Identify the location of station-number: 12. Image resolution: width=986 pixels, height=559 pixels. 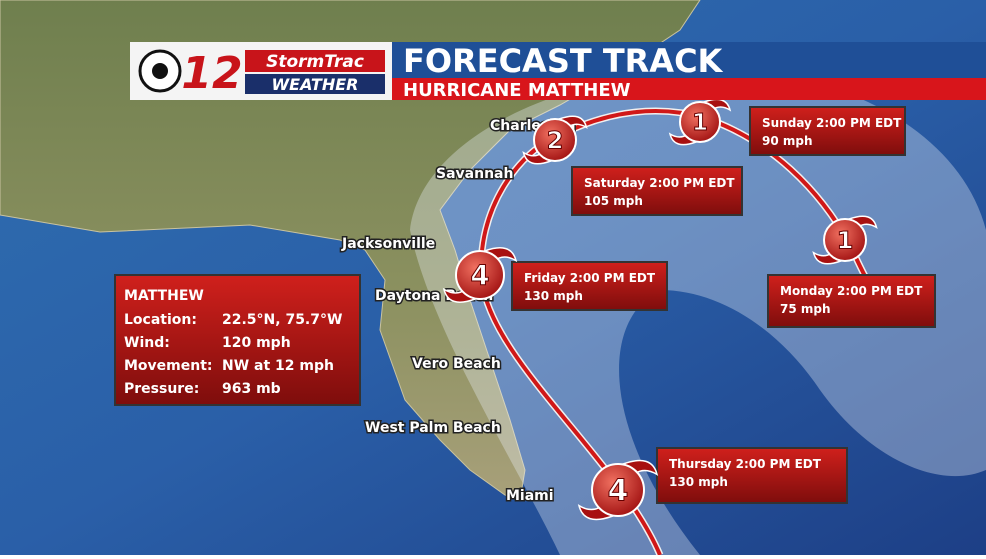
(211, 73).